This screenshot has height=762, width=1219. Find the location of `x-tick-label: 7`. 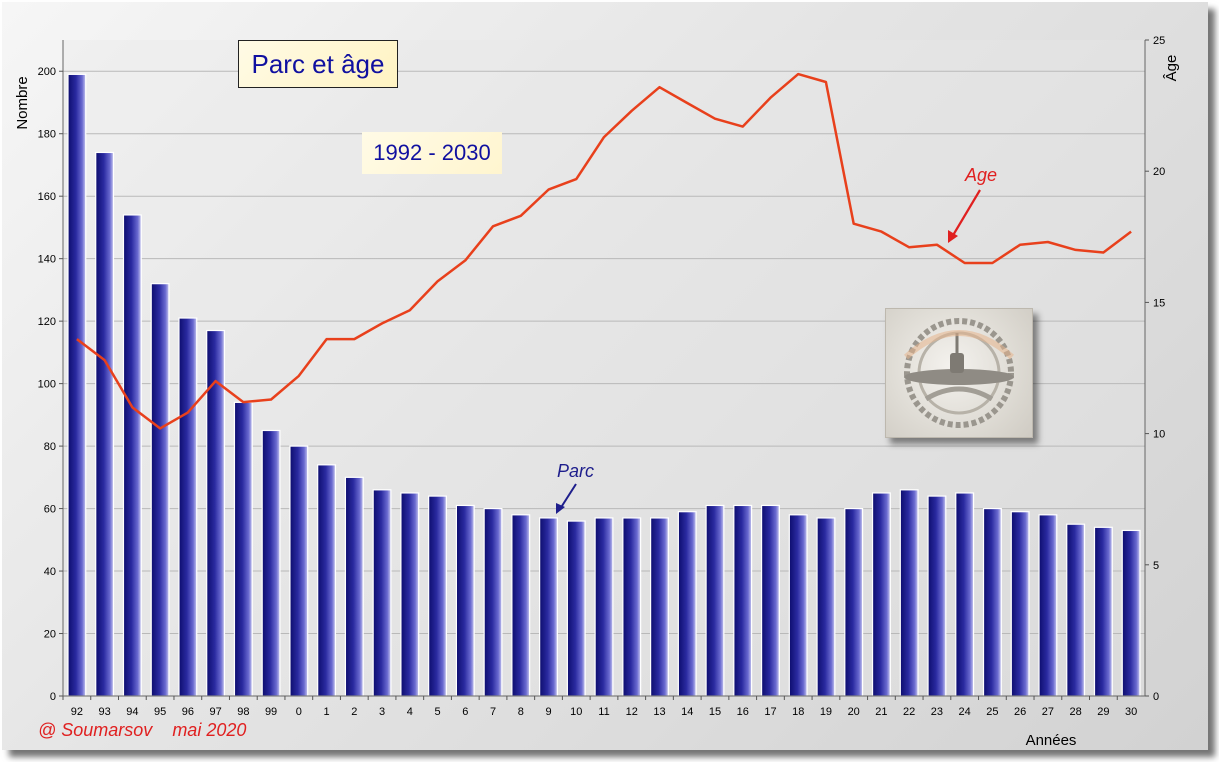

x-tick-label: 7 is located at coordinates (493, 712).